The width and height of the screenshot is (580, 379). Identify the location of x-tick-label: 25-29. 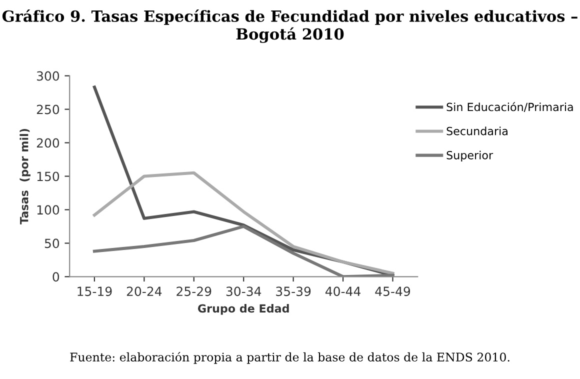
(194, 291).